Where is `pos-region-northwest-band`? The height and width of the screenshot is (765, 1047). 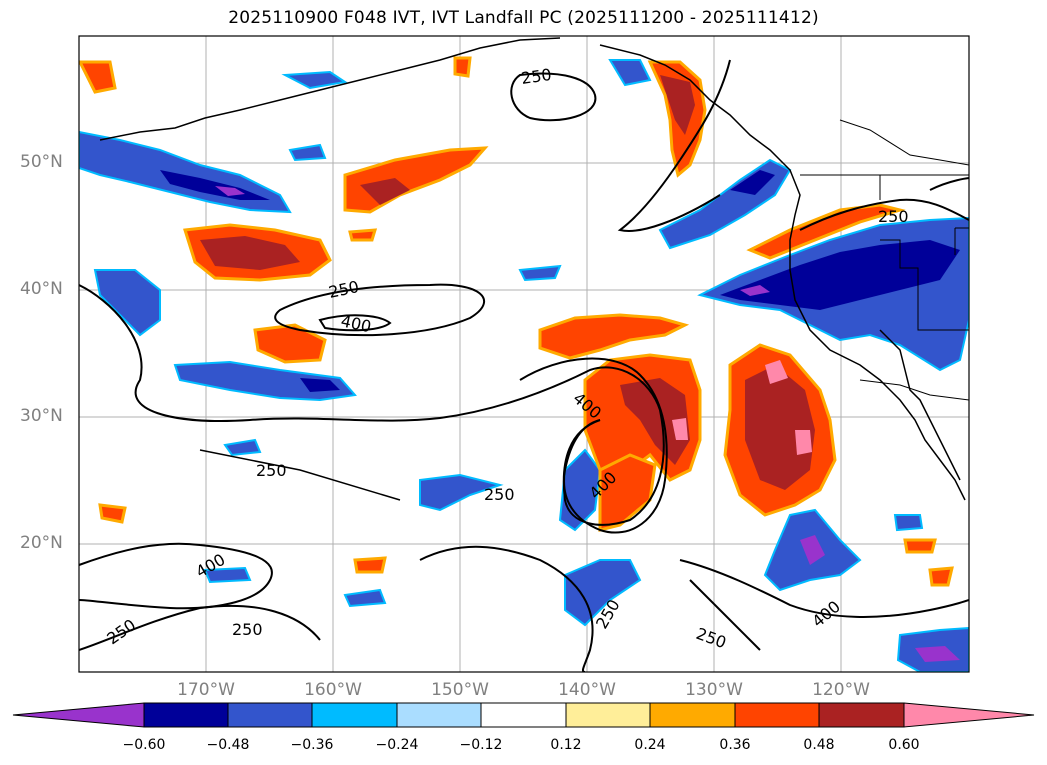
pos-region-northwest-band is located at coordinates (826, 231).